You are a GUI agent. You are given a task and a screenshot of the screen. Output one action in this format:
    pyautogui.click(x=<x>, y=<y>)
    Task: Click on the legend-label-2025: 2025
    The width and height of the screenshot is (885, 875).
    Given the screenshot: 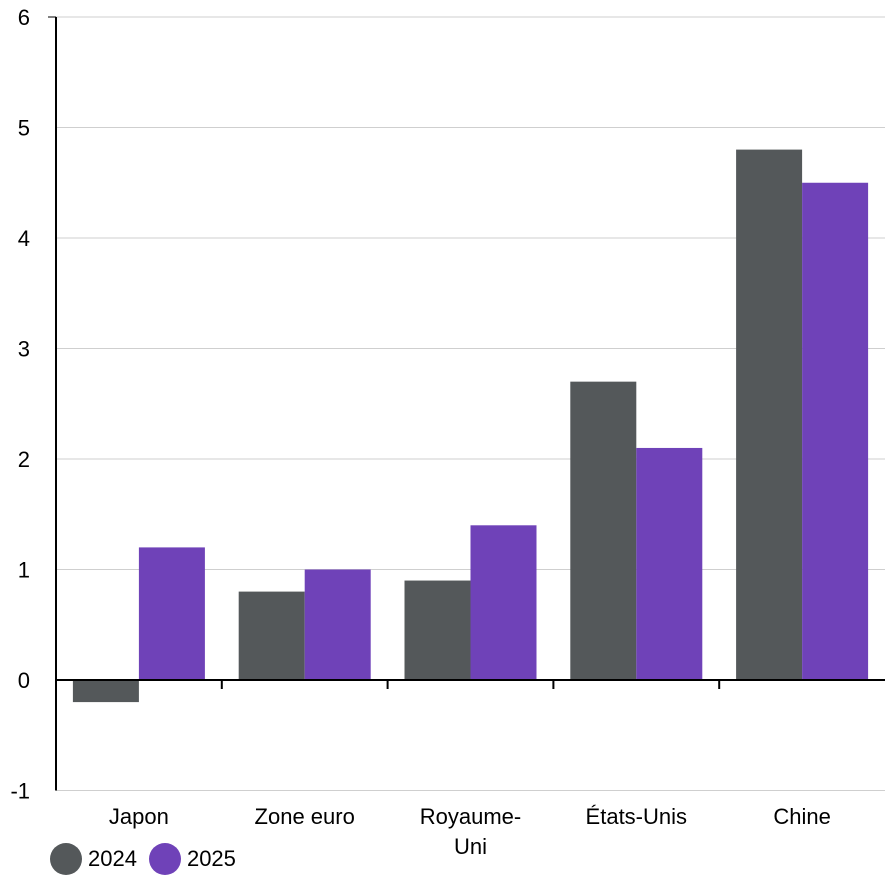 What is the action you would take?
    pyautogui.click(x=211, y=858)
    